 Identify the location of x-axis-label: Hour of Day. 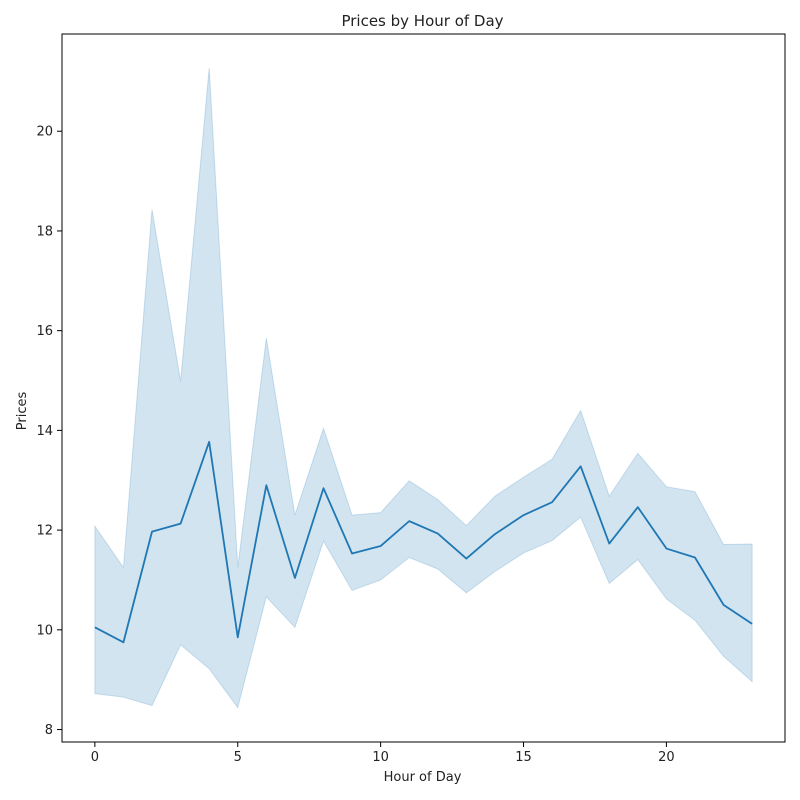
(423, 777).